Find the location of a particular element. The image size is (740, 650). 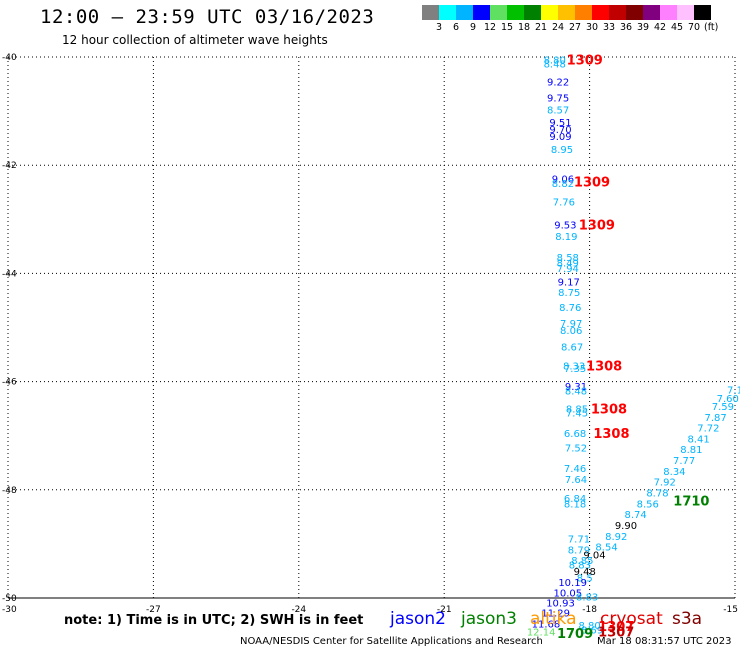

color-scale-label: 24 is located at coordinates (558, 27).